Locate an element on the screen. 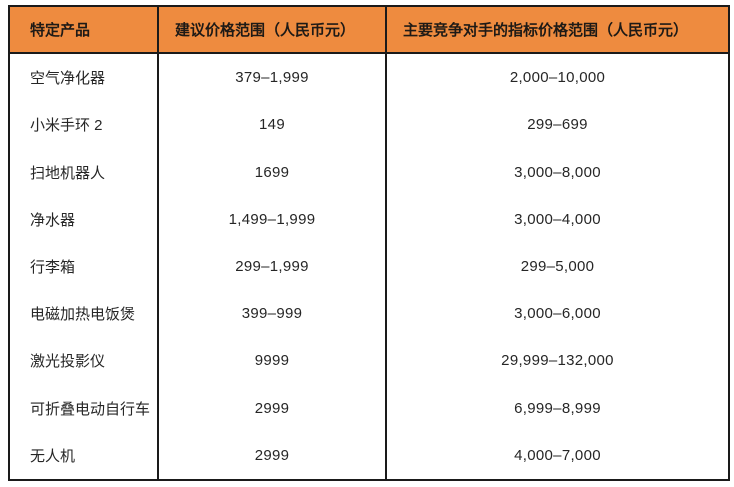 The height and width of the screenshot is (487, 734). product-cell: 扫地机器人 is located at coordinates (83, 172).